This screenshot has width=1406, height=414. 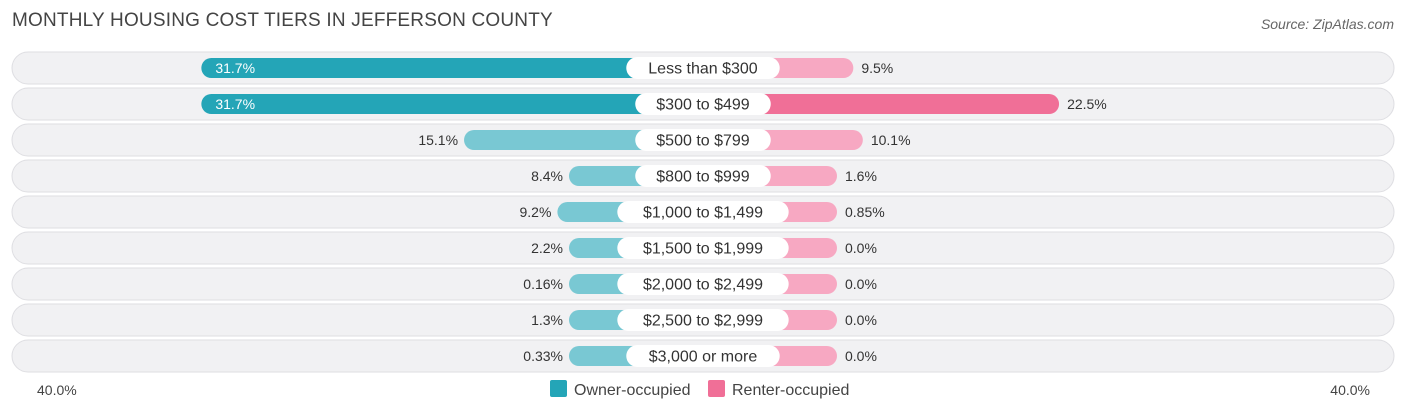 I want to click on chart-axis: 40.0% 40.0%, so click(x=703, y=390).